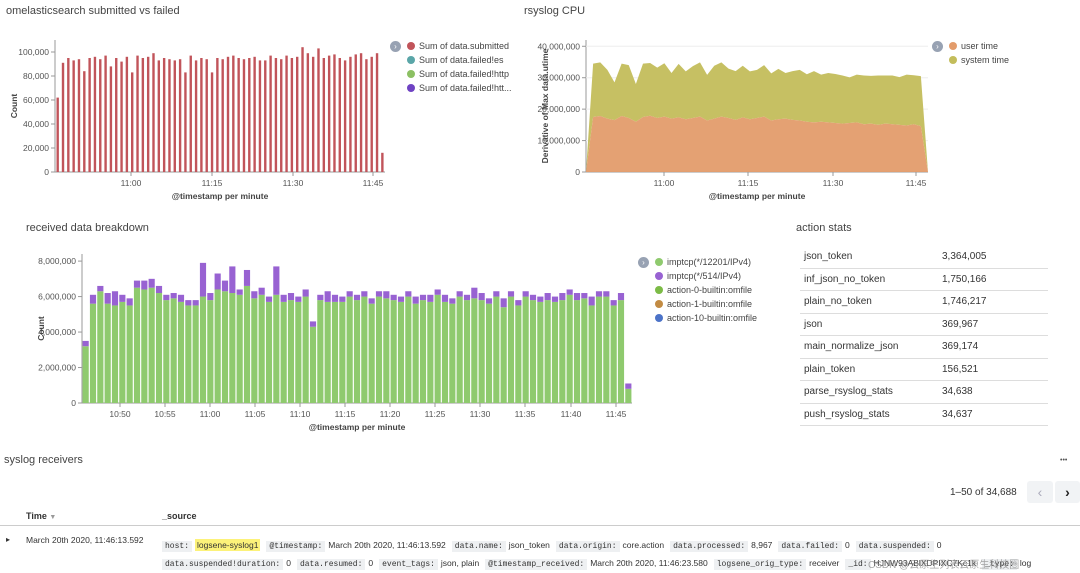 This screenshot has width=1080, height=573. I want to click on legend-item-failed-http: Sum of data.failed!http, so click(451, 74).